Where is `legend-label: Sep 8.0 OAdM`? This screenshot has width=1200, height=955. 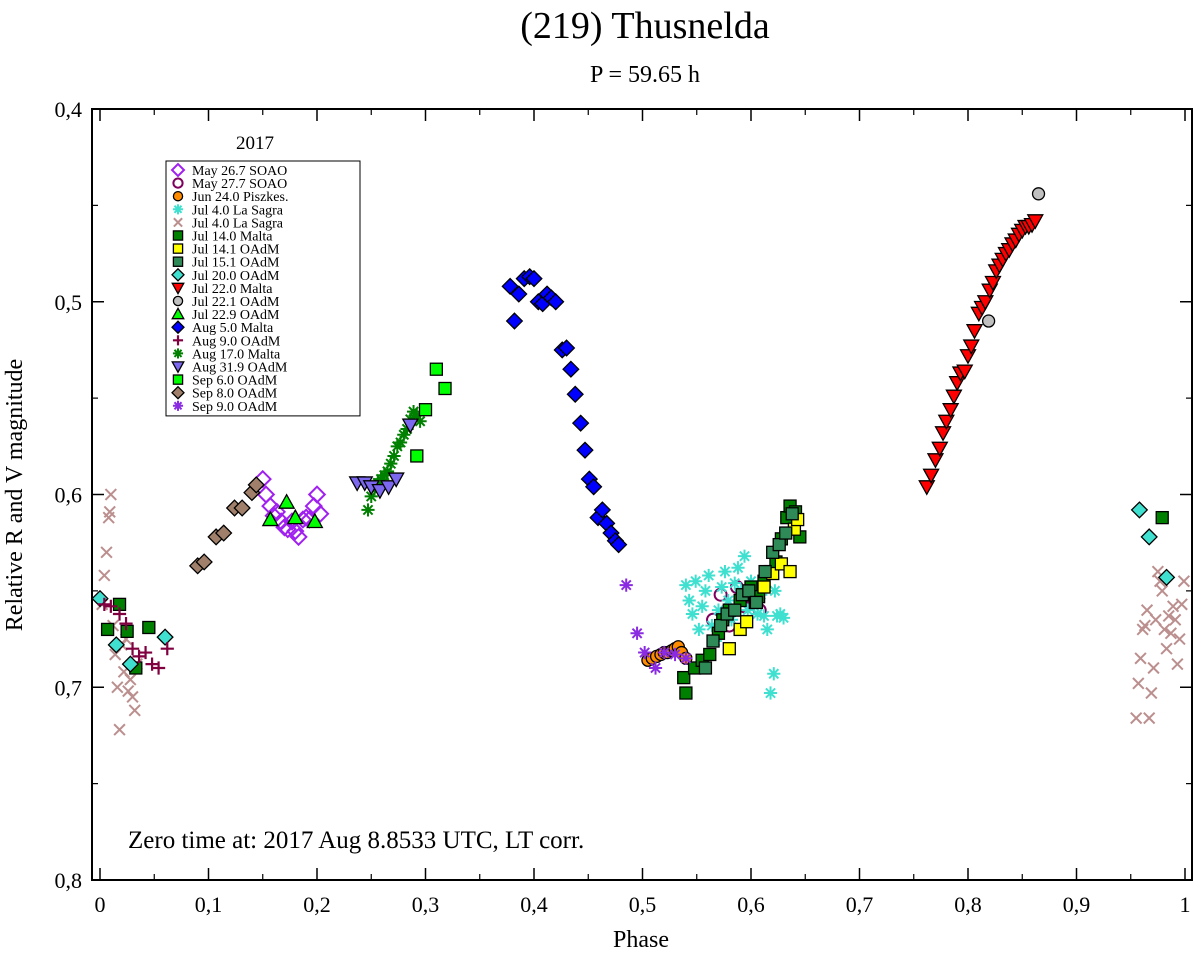 legend-label: Sep 8.0 OAdM is located at coordinates (235, 394).